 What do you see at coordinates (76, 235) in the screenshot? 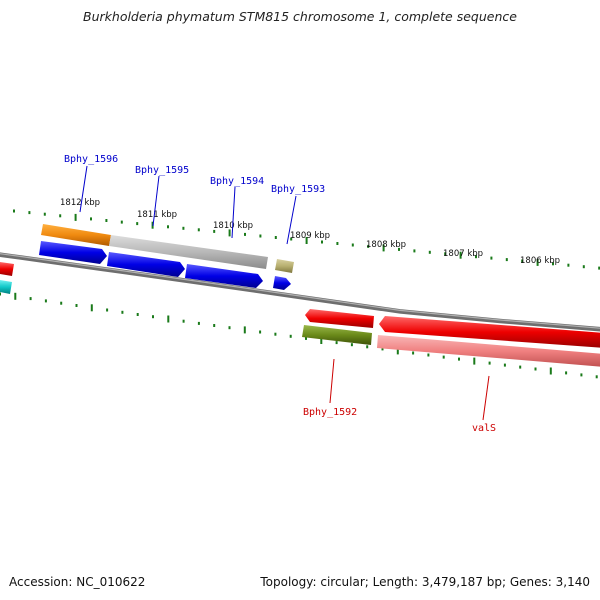
I see `feature-orange` at bounding box center [76, 235].